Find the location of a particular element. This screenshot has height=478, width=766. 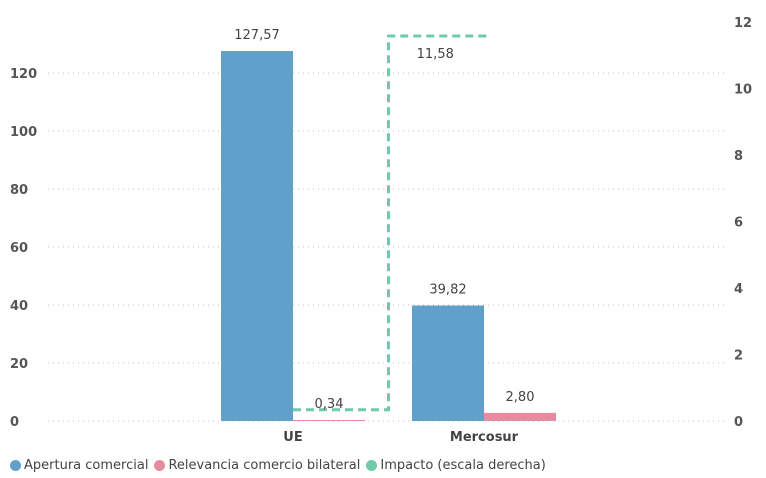

category-labels: UE Mercosur is located at coordinates (400, 437).